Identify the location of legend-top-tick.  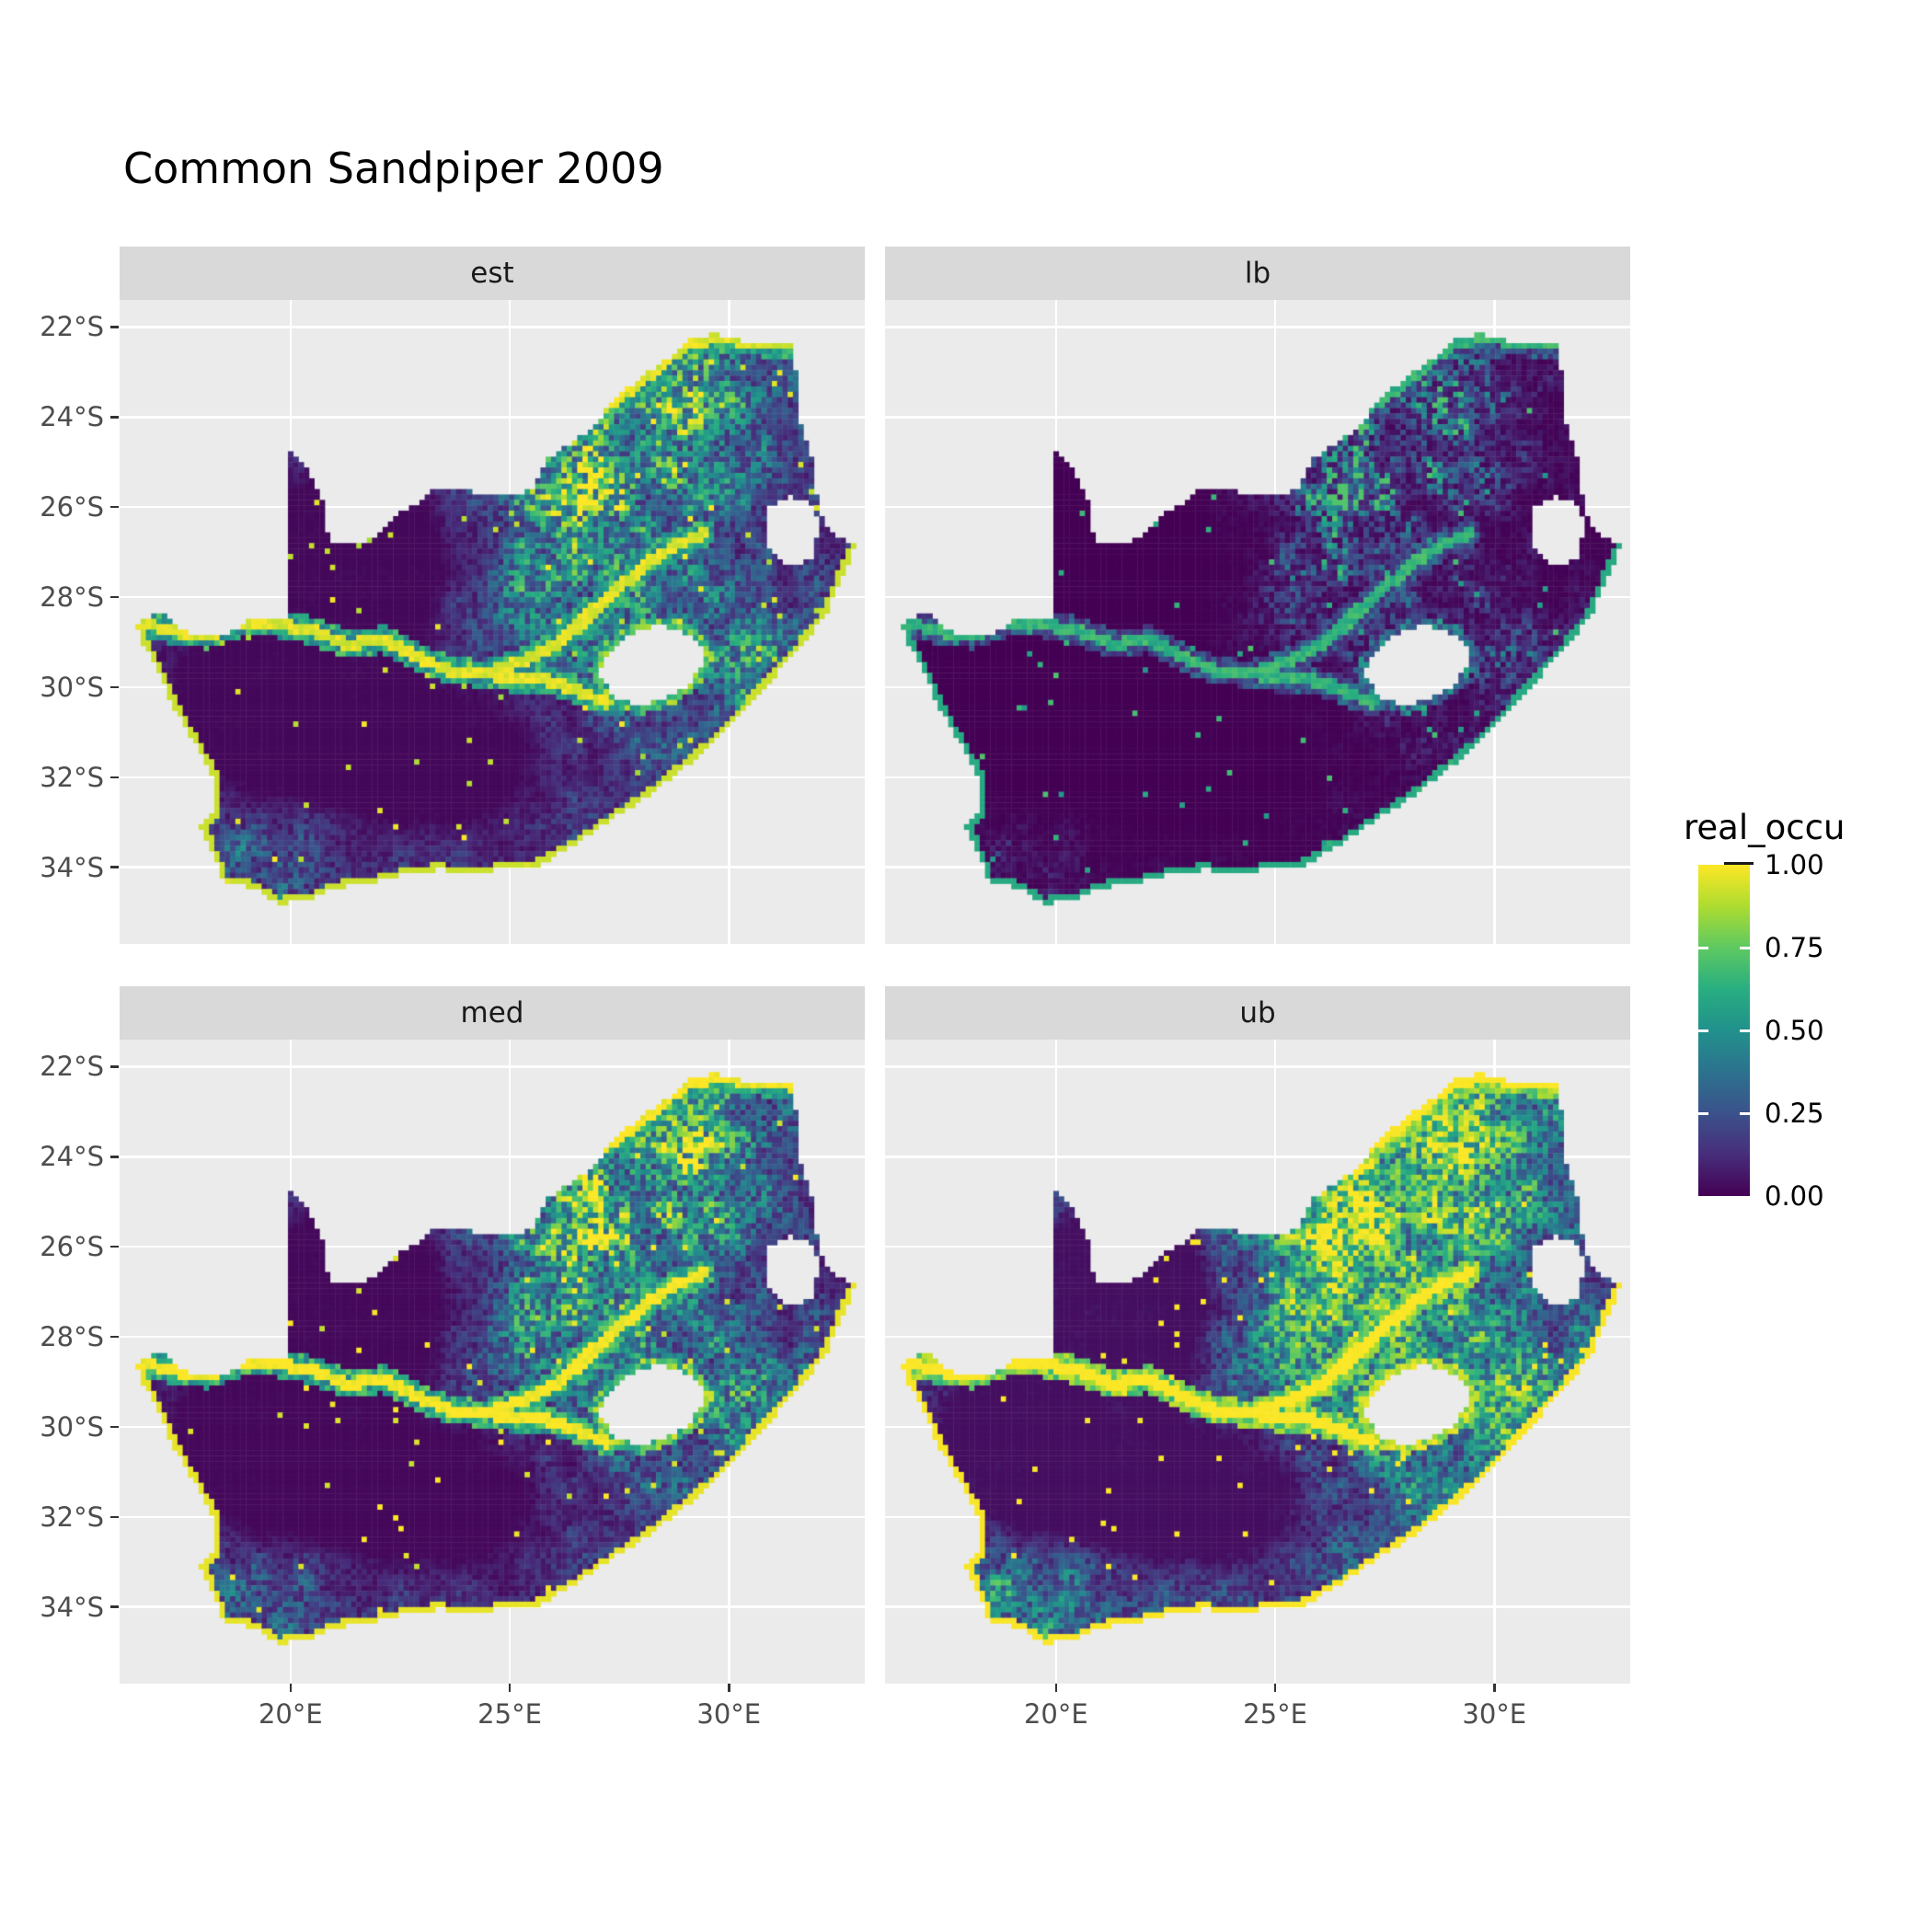
(1739, 863).